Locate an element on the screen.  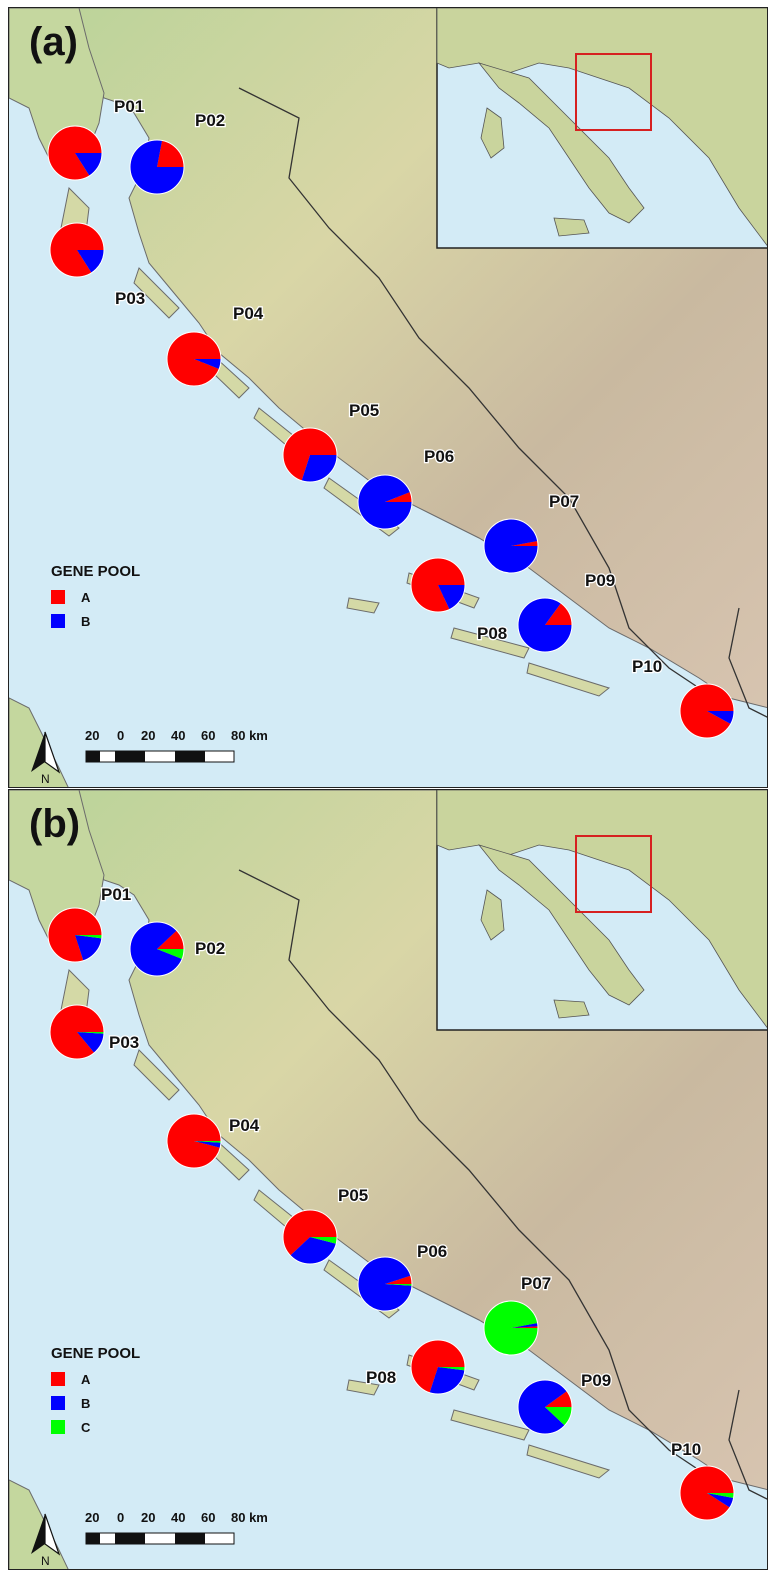
pie-chart-p08 is located at coordinates (438, 585).